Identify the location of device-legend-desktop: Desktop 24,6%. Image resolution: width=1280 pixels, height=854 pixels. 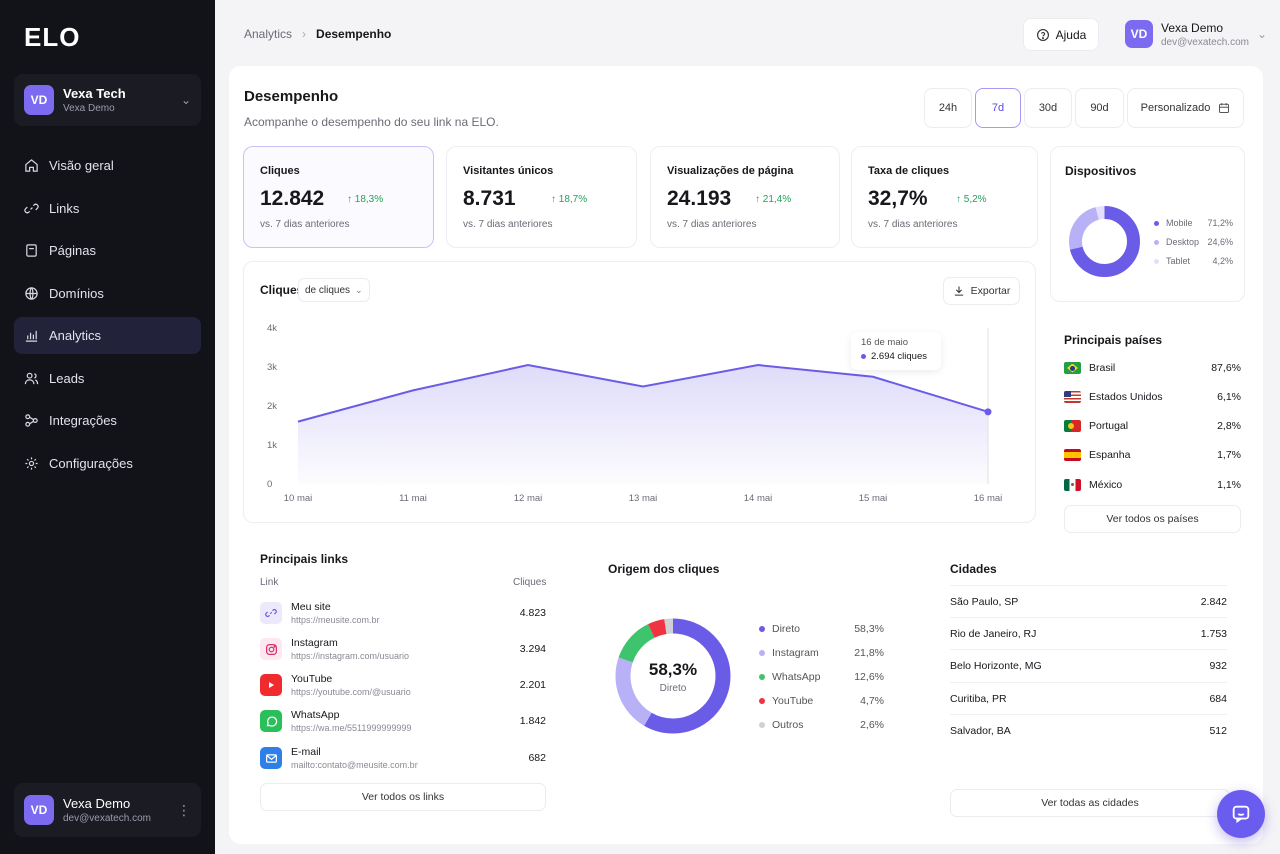
(1193, 242).